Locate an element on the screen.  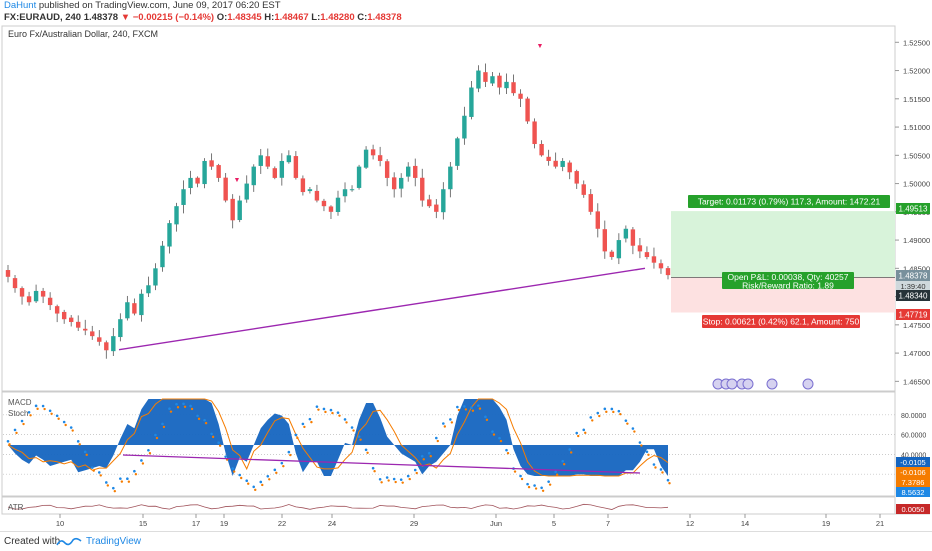
long-position-tool is located at coordinates (783, 262).